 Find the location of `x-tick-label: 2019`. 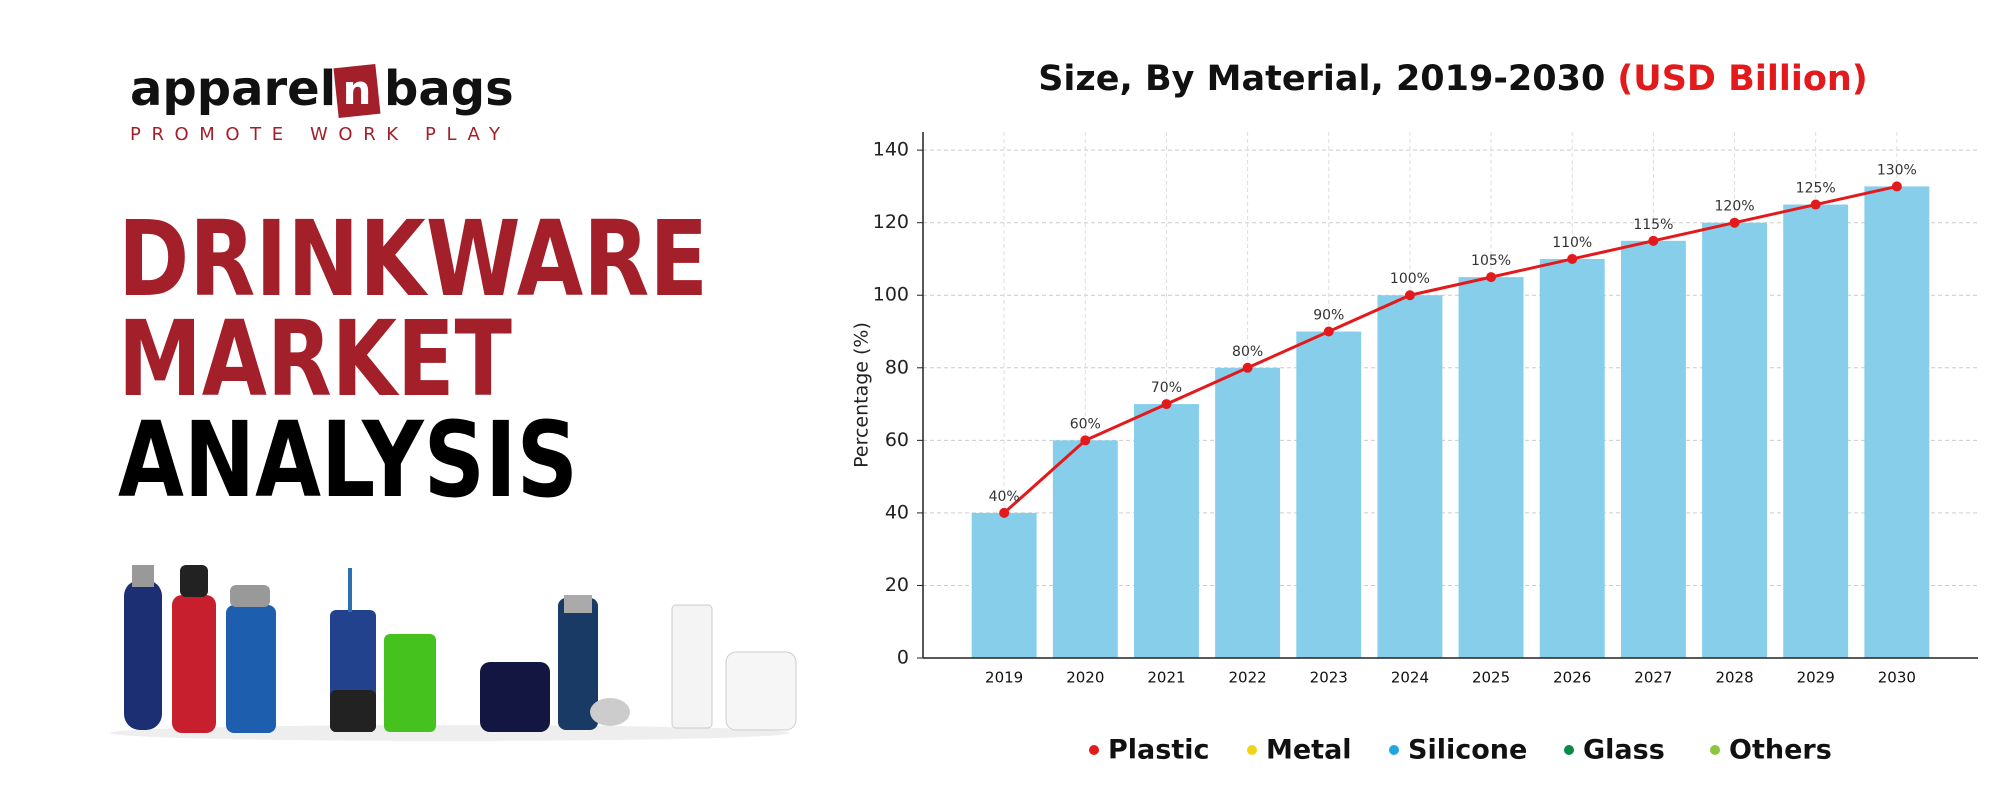

x-tick-label: 2019 is located at coordinates (1004, 678).